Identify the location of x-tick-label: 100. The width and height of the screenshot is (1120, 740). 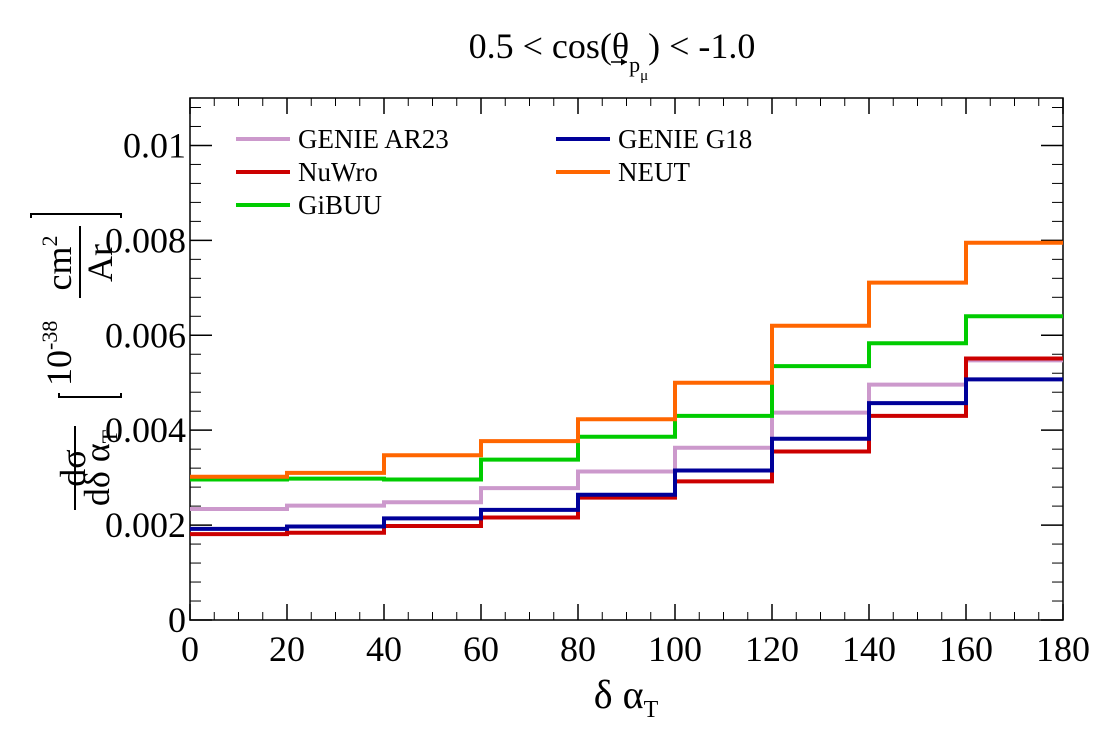
(675, 649).